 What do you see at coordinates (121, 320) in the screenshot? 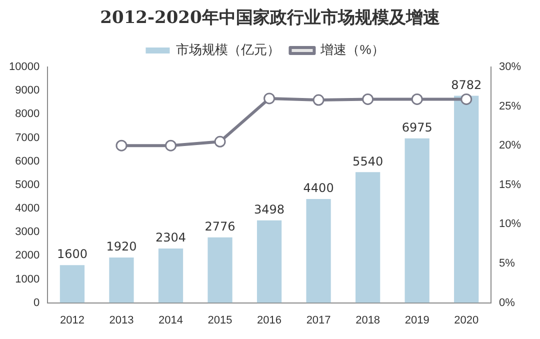
I see `x-tick-label: 2013` at bounding box center [121, 320].